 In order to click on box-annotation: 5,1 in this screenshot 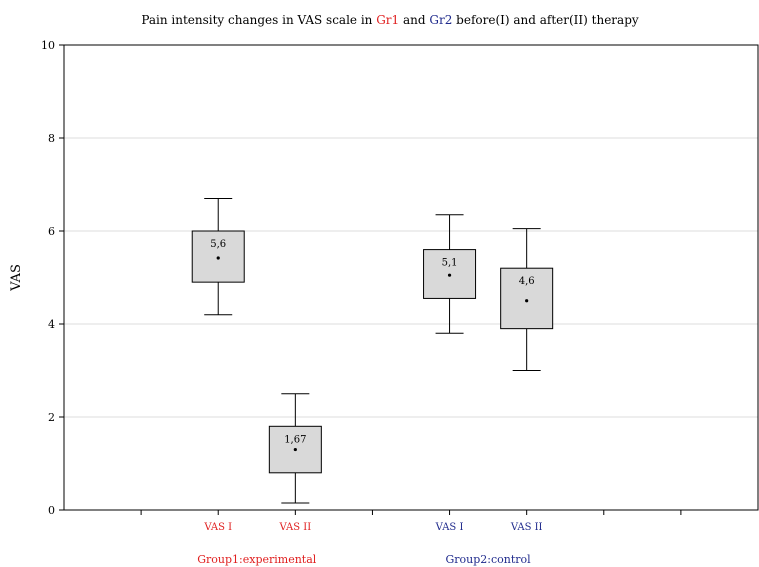, I will do `click(450, 263)`.